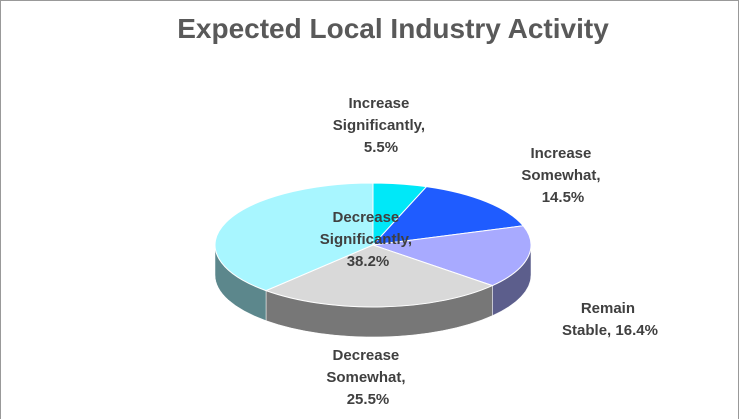 This screenshot has height=419, width=740. I want to click on chart-title: Expected Local Industry Activity, so click(393, 28).